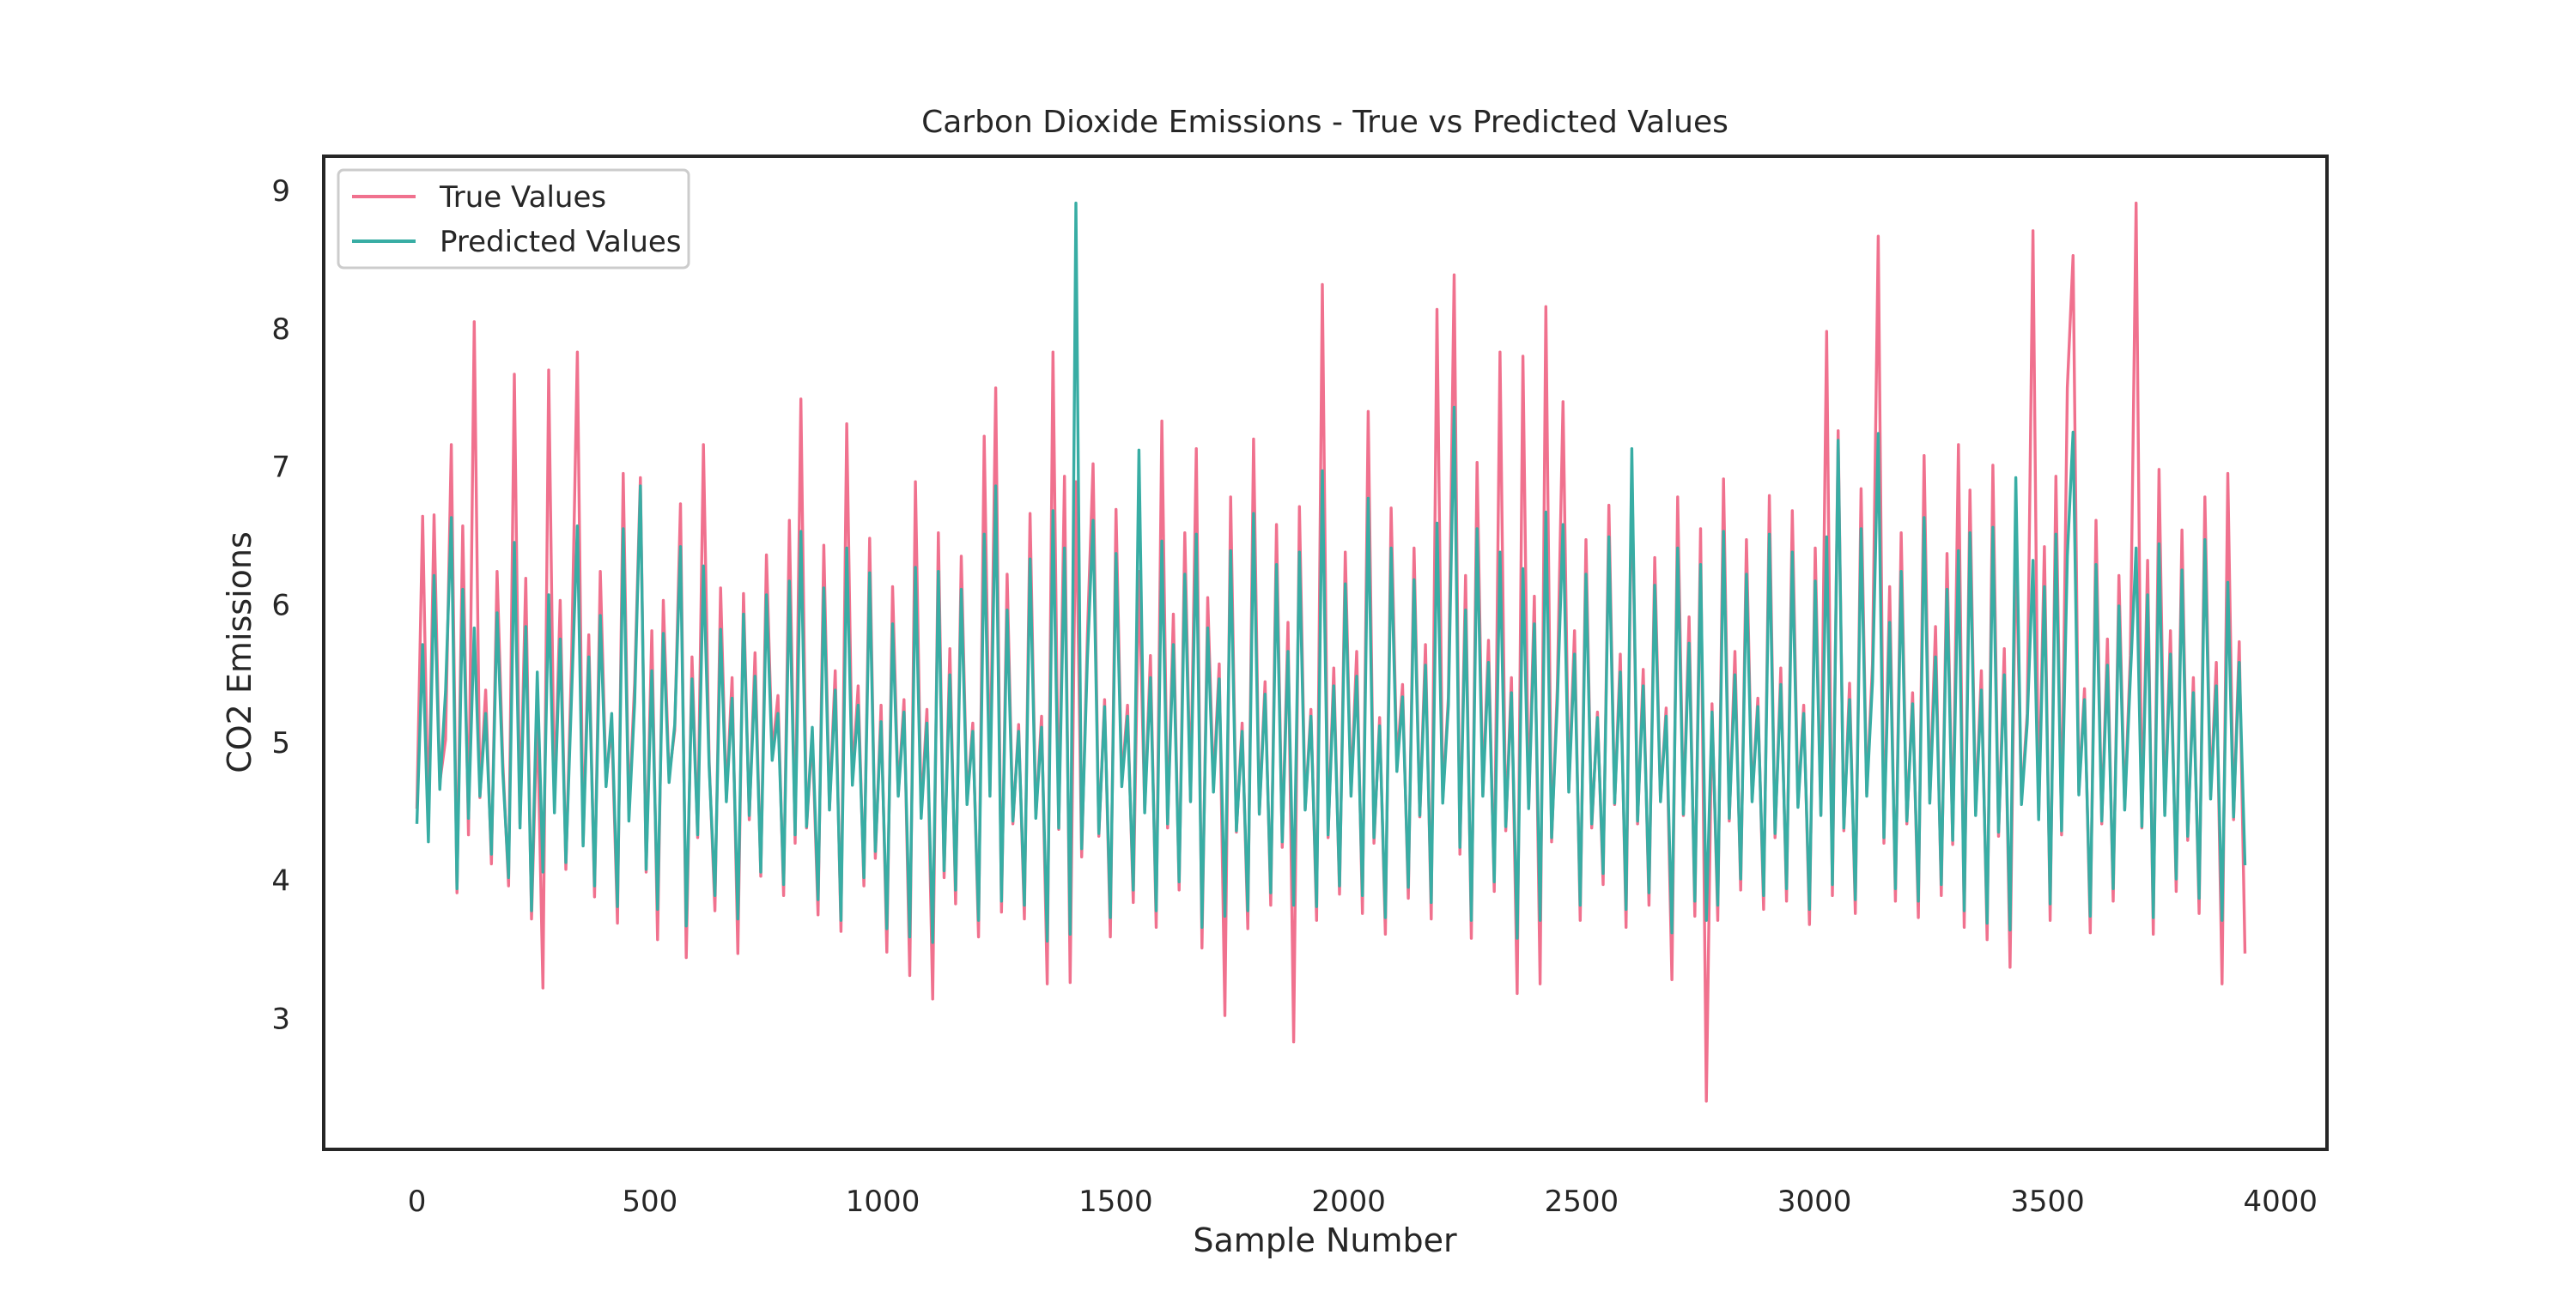  Describe the element at coordinates (2280, 1202) in the screenshot. I see `x-tick-label: 4000` at that location.